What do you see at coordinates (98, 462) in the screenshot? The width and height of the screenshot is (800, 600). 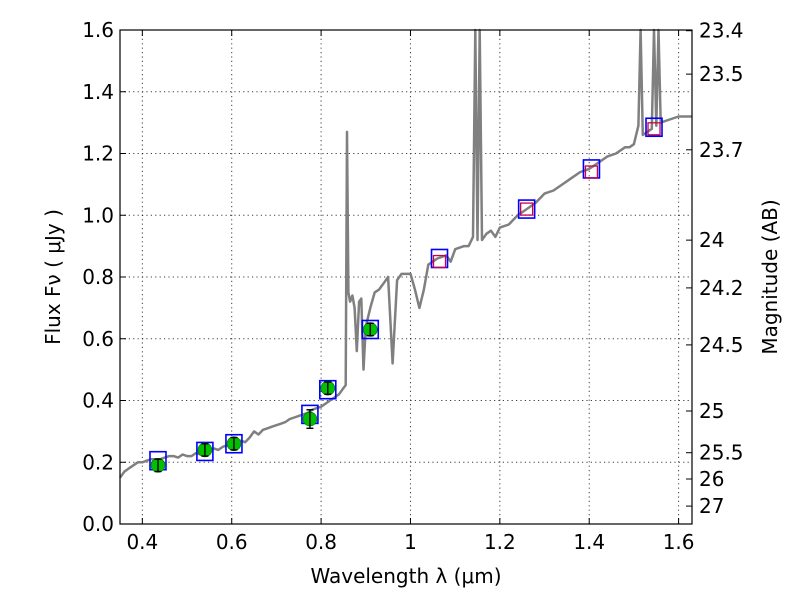 I see `y-tick-label: 0.2` at bounding box center [98, 462].